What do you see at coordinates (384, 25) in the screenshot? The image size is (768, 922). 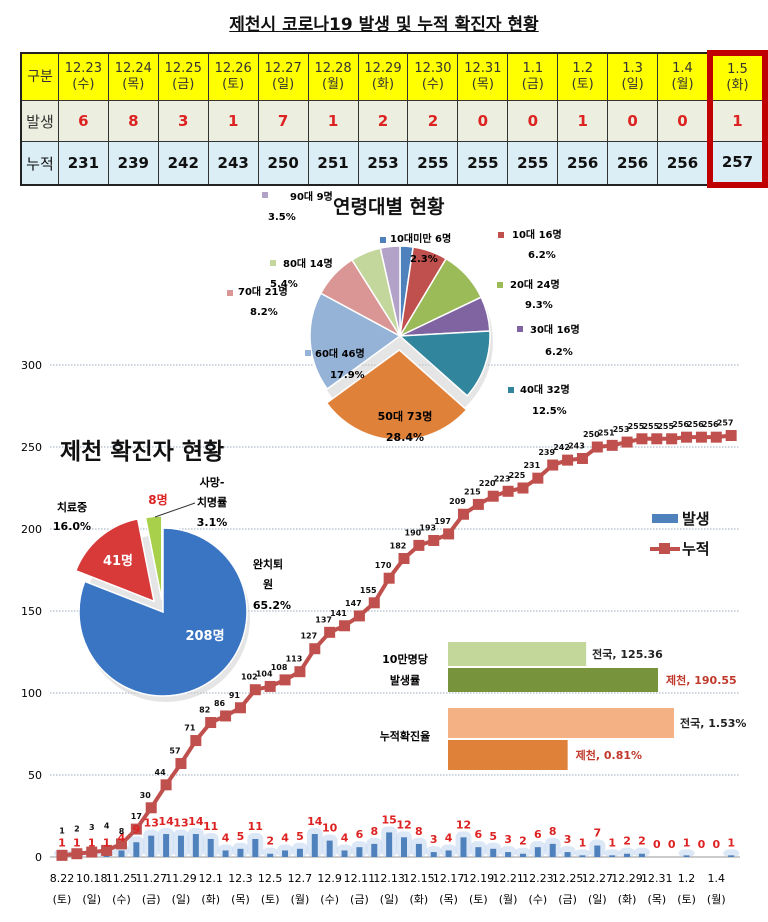 I see `page-title: 제천시 코로나19 발생 및 누적 확진자 현황` at bounding box center [384, 25].